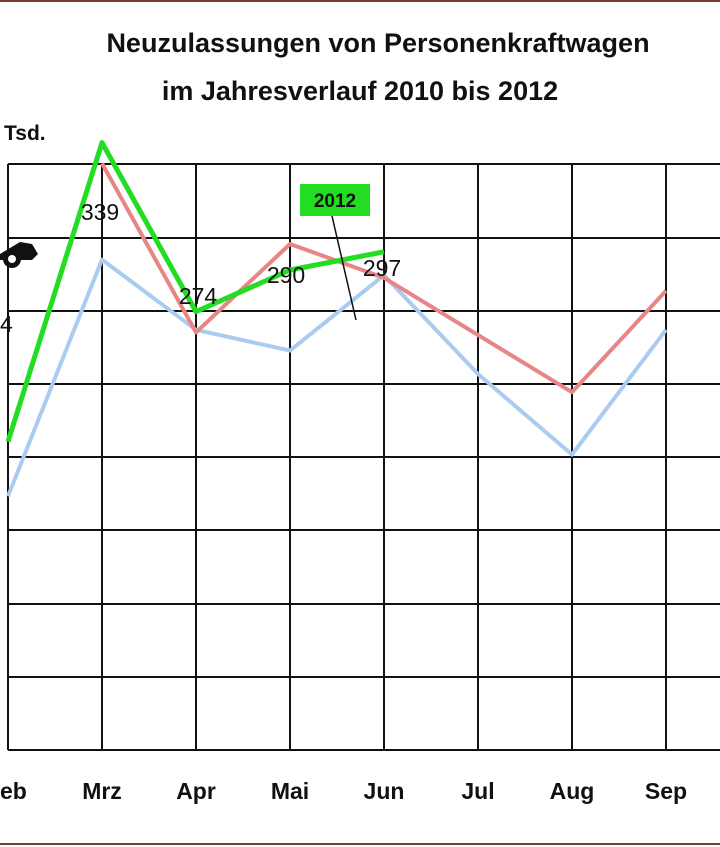 Image resolution: width=720 pixels, height=847 pixels. I want to click on data-labels: 4 339 274 290 297, so click(200, 268).